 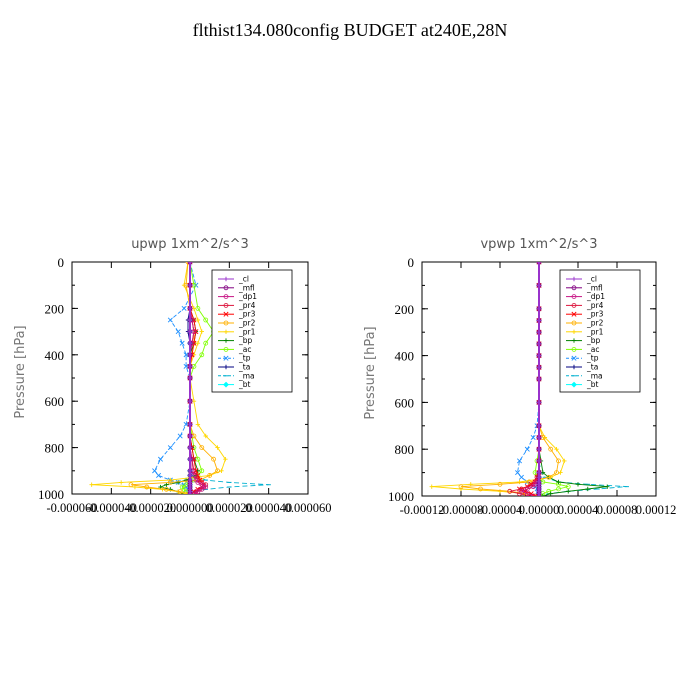 I want to click on series-group, so click(x=180, y=378).